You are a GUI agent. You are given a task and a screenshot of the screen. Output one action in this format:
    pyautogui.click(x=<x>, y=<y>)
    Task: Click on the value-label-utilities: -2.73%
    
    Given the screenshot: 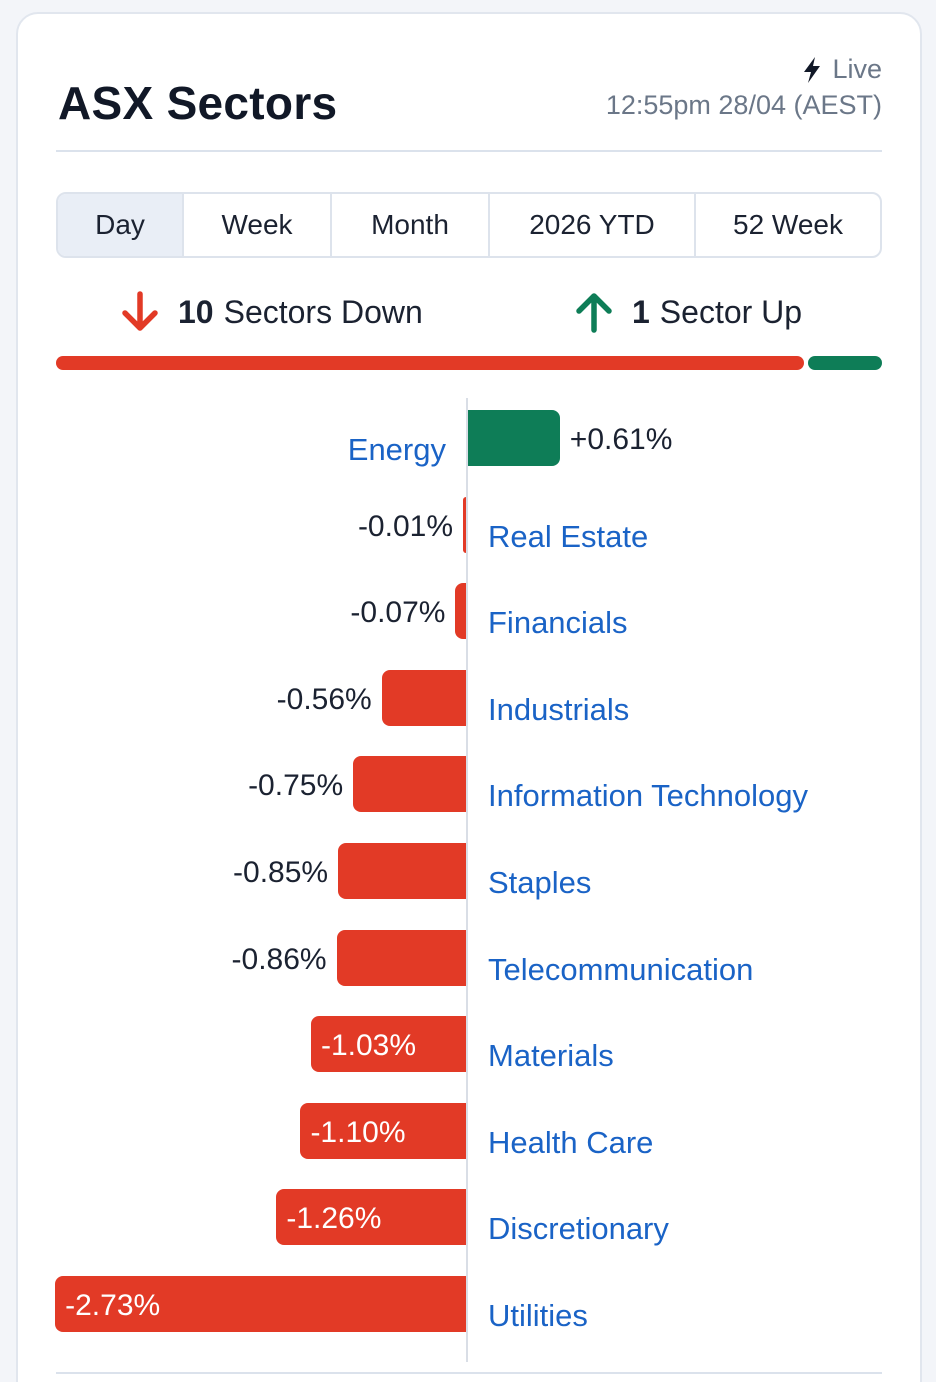 What is the action you would take?
    pyautogui.click(x=113, y=1305)
    